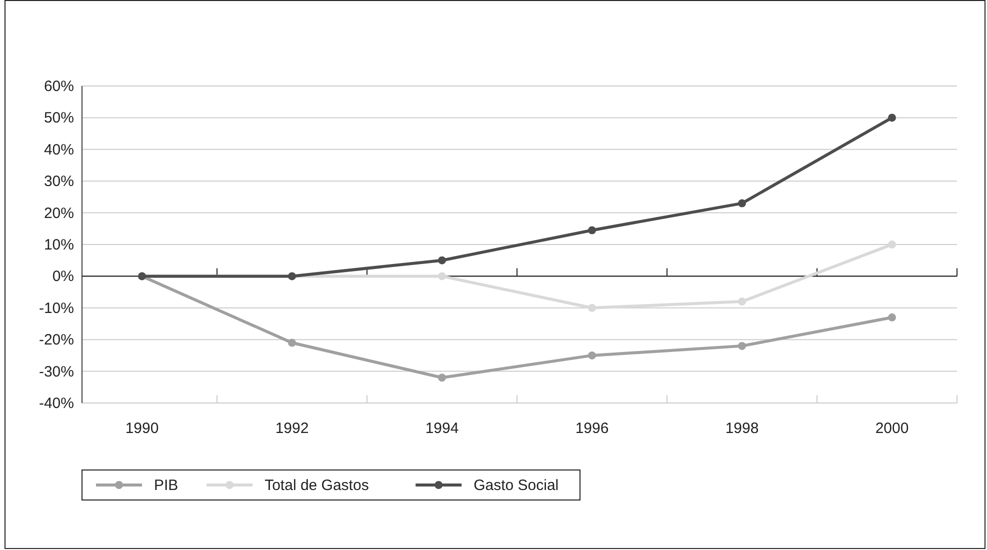 The height and width of the screenshot is (550, 987). I want to click on x-tick-label: 1992, so click(292, 428).